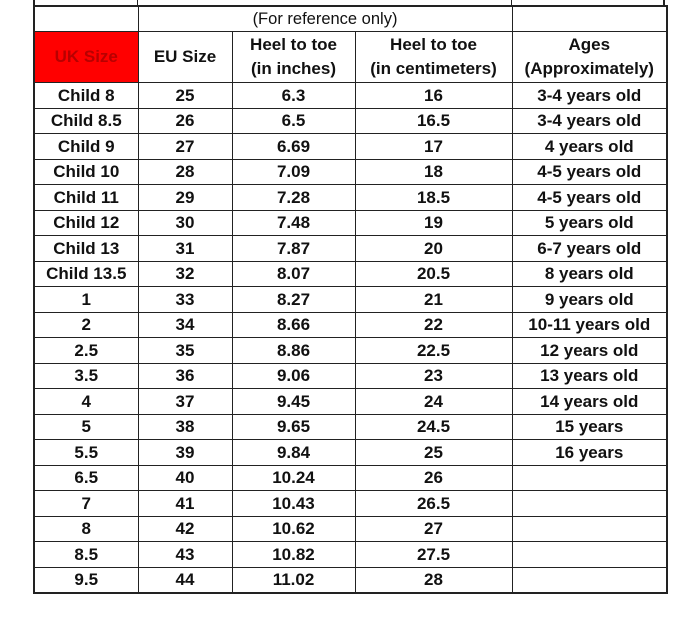 This screenshot has height=618, width=682. I want to click on header-eu-size: EU Size, so click(185, 57).